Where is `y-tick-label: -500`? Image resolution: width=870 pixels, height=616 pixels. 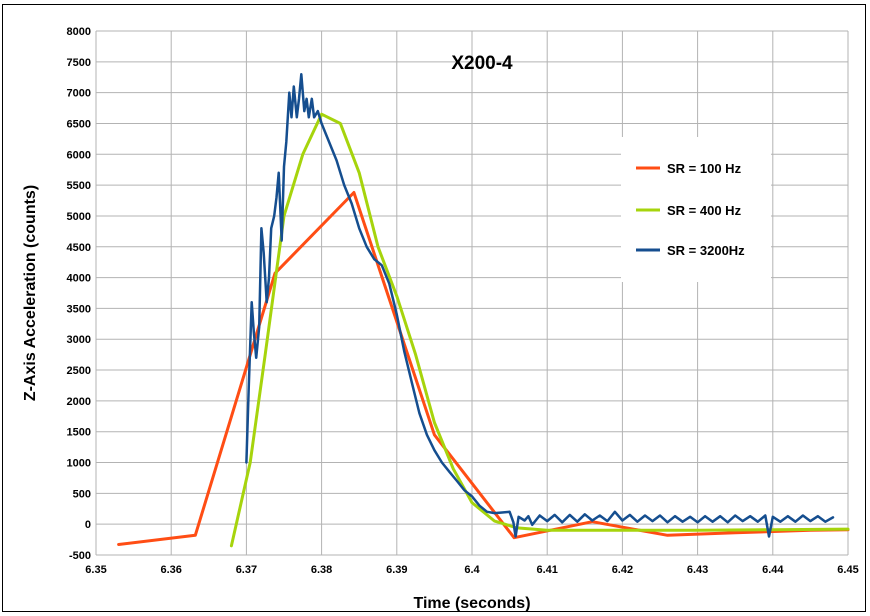 y-tick-label: -500 is located at coordinates (80, 556).